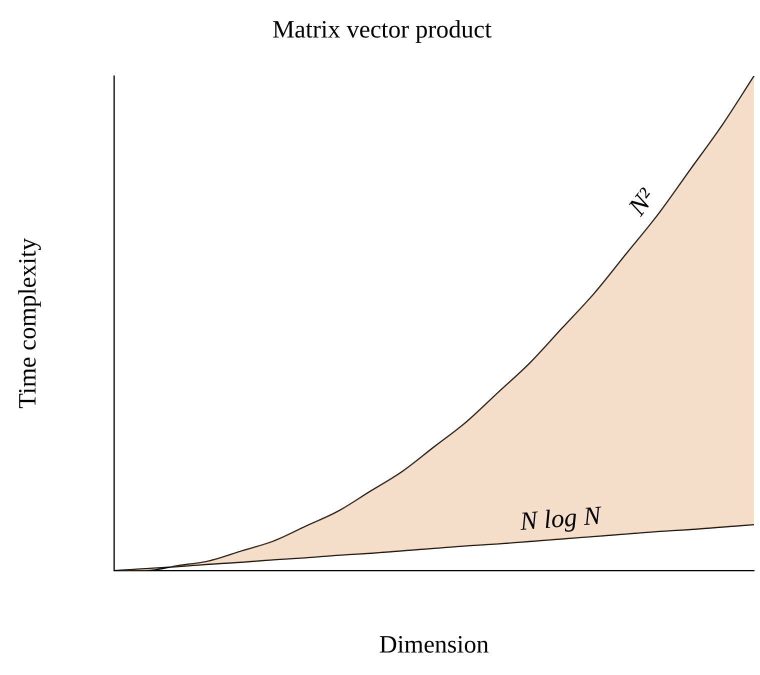  What do you see at coordinates (382, 30) in the screenshot?
I see `chart-title: Matrix vector product` at bounding box center [382, 30].